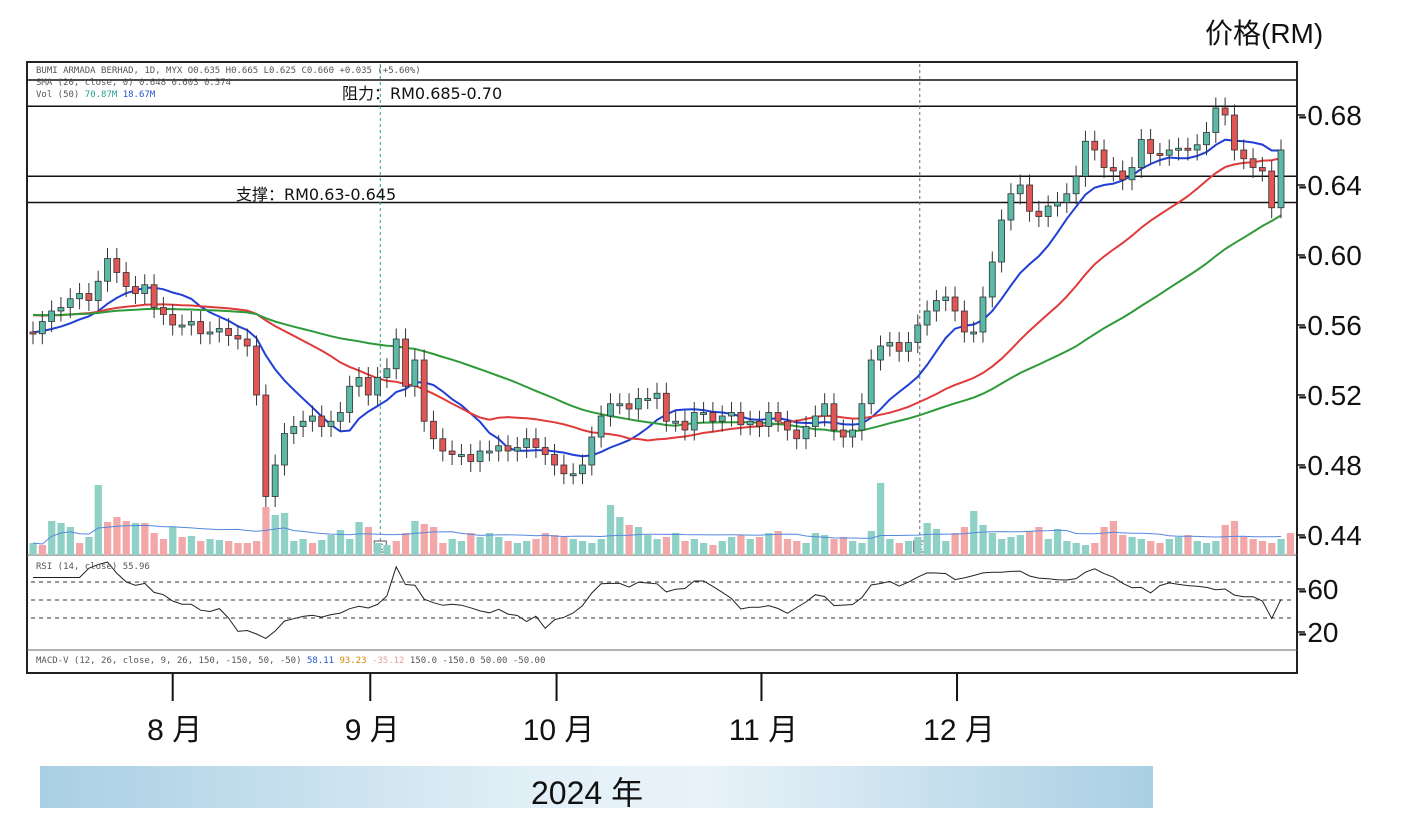 This screenshot has height=825, width=1418. Describe the element at coordinates (77, 567) in the screenshot. I see `rsi-label: RSI (14, close)` at that location.